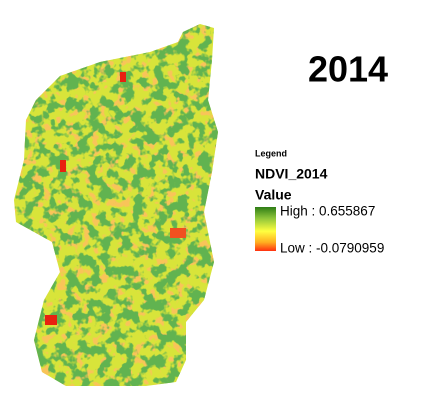 The image size is (427, 408). Describe the element at coordinates (291, 174) in the screenshot. I see `legend-layer: NDVI_2014` at that location.